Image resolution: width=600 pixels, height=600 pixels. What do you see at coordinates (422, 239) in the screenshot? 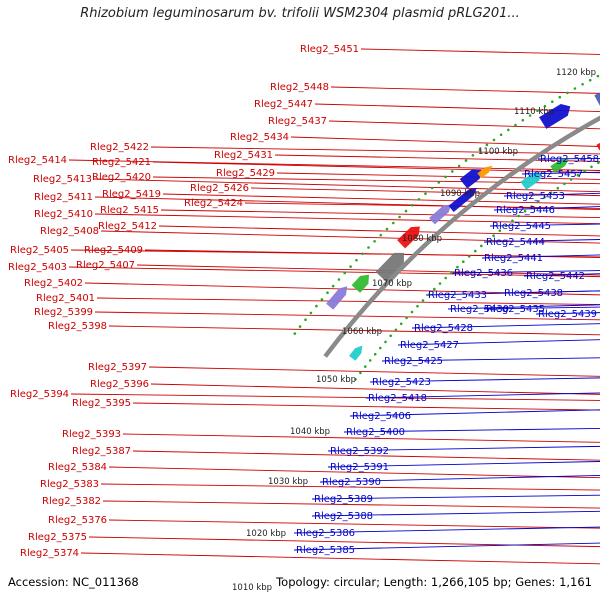
I see `kbp-tick-label: 1080 kbp` at bounding box center [422, 239].